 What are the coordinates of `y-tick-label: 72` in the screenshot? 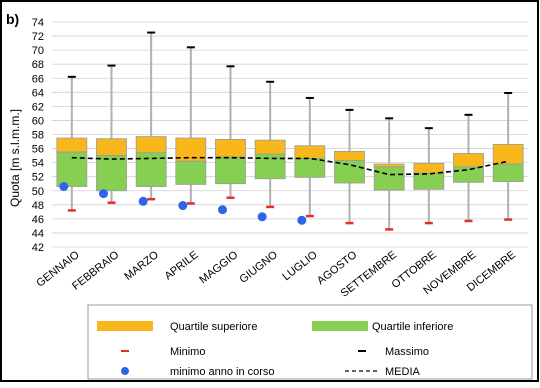 It's located at (38, 37).